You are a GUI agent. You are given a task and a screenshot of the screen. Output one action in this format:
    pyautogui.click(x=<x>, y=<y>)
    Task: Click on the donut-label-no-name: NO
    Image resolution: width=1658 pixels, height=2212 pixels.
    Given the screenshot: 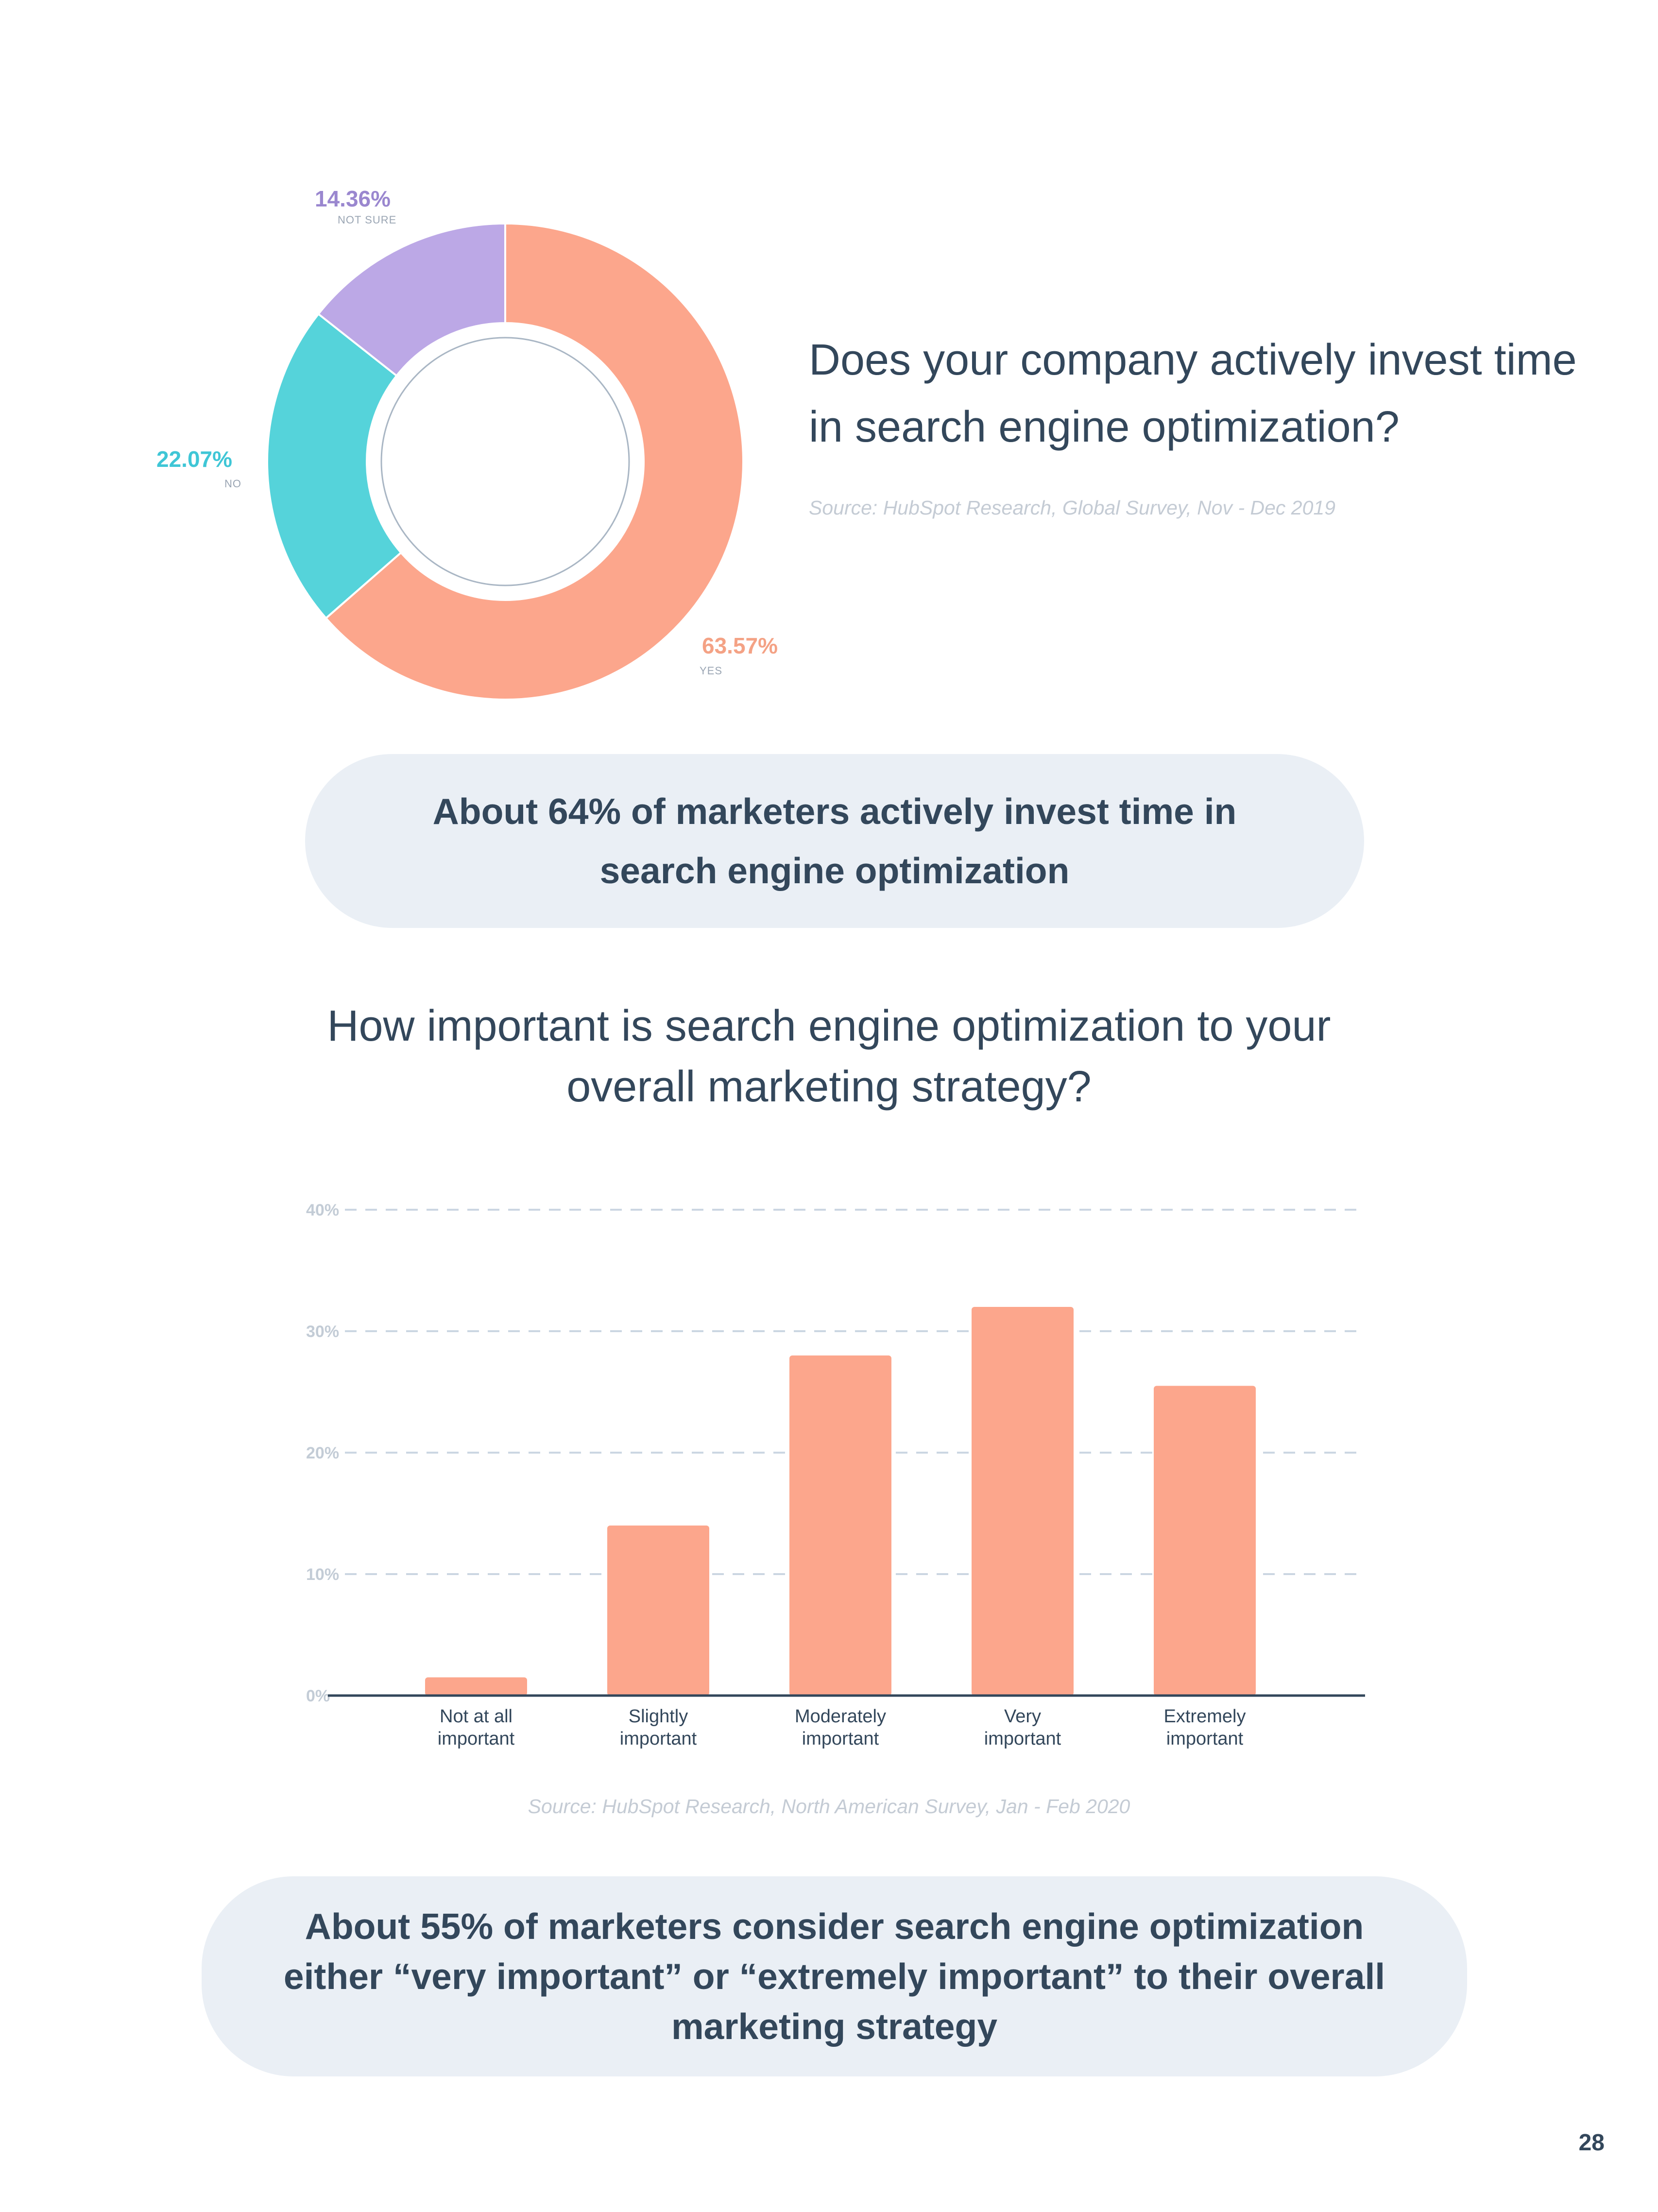 What is the action you would take?
    pyautogui.click(x=233, y=484)
    